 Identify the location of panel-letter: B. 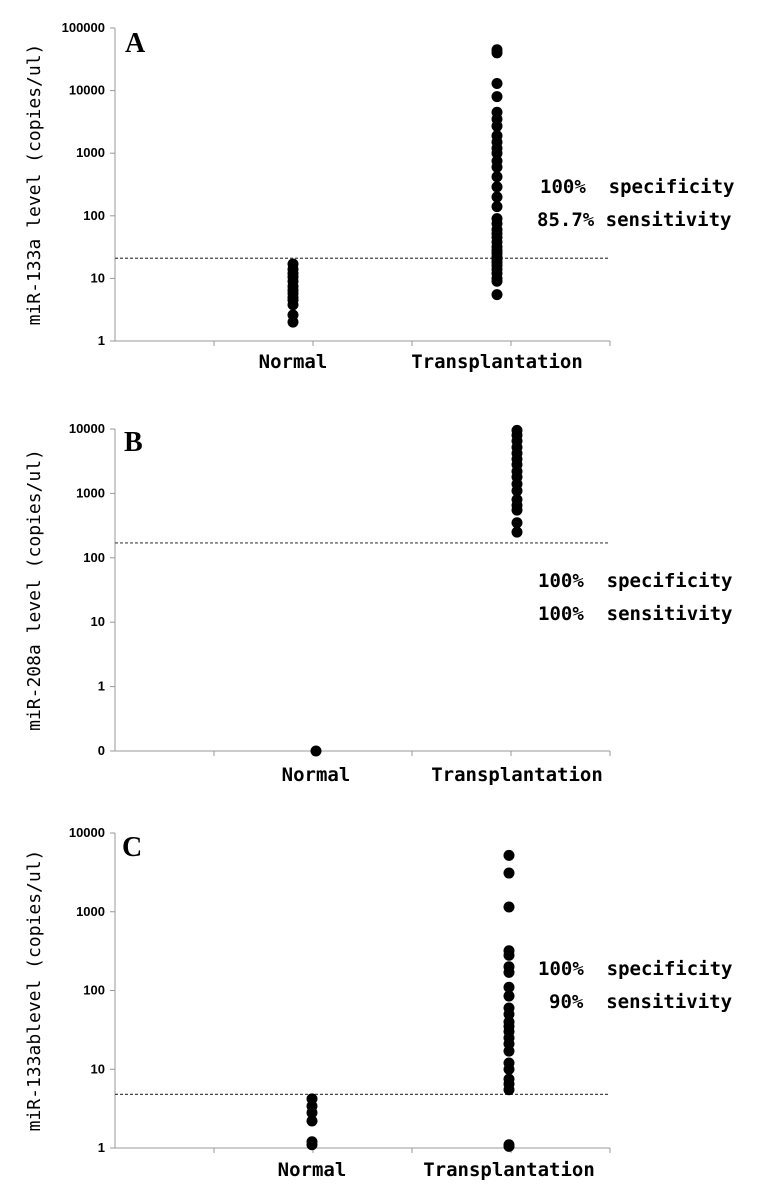
(133, 442).